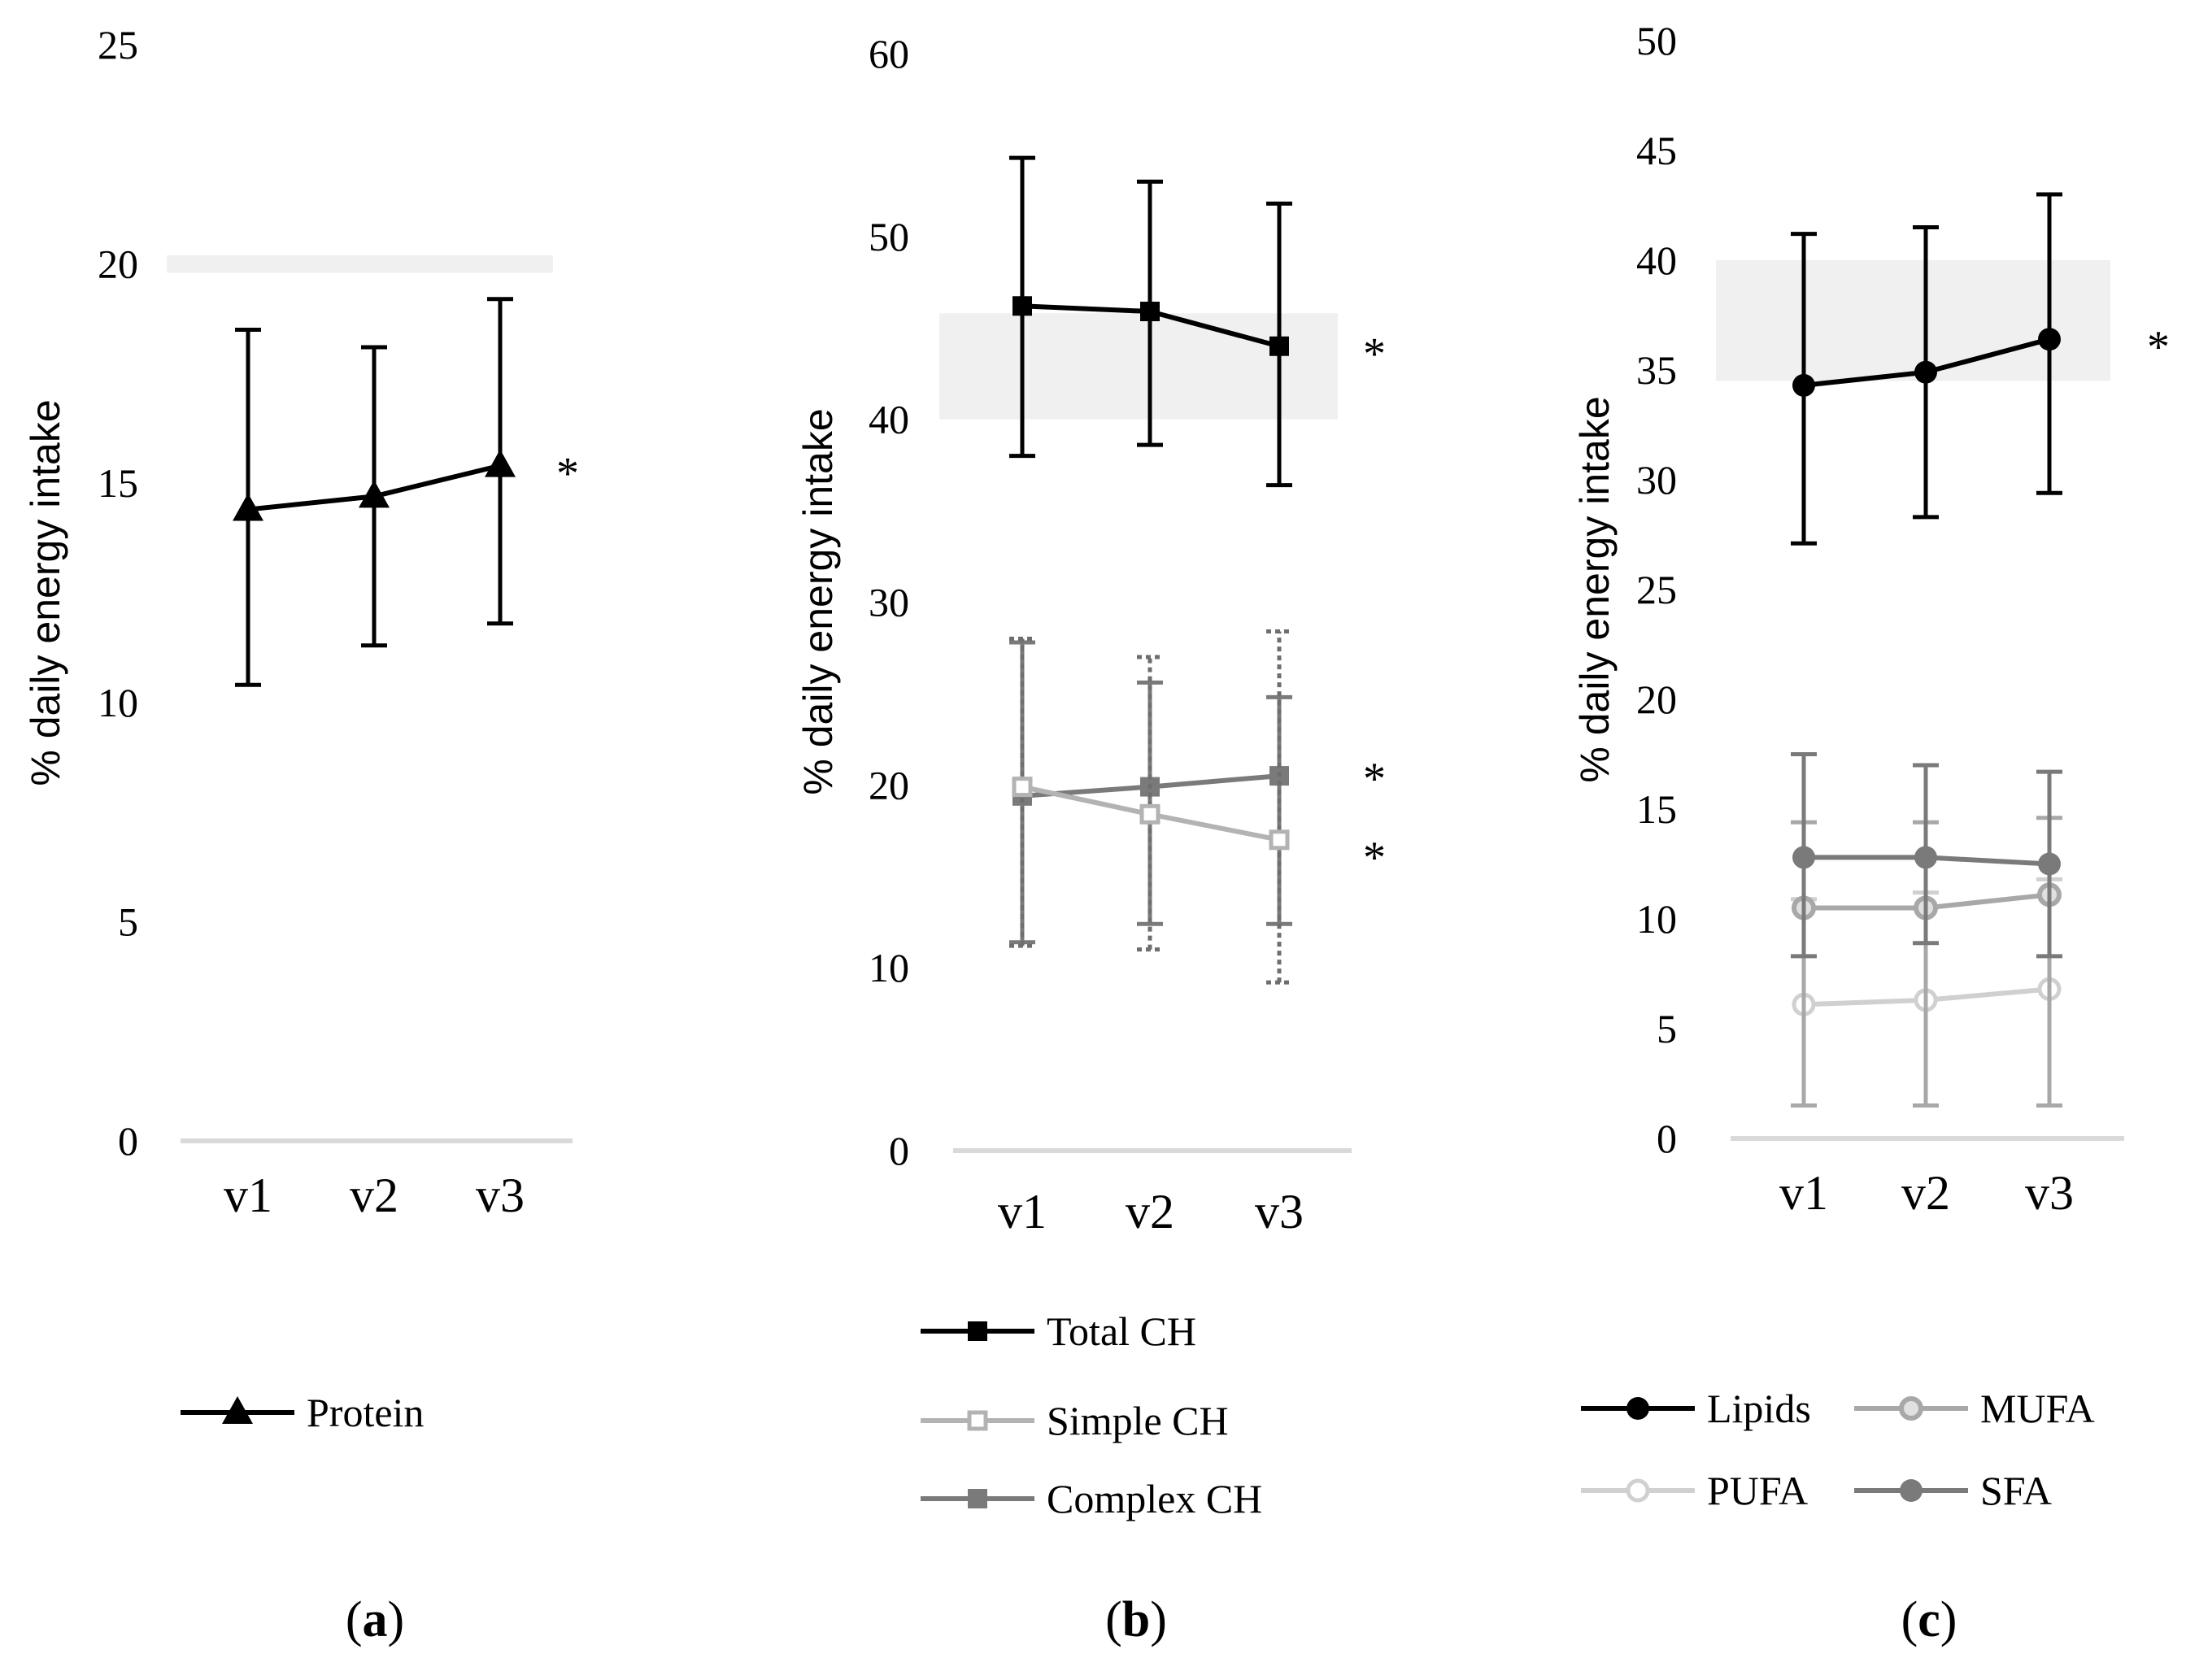 The image size is (2186, 1680). What do you see at coordinates (1638, 1490) in the screenshot?
I see `marker-pufa` at bounding box center [1638, 1490].